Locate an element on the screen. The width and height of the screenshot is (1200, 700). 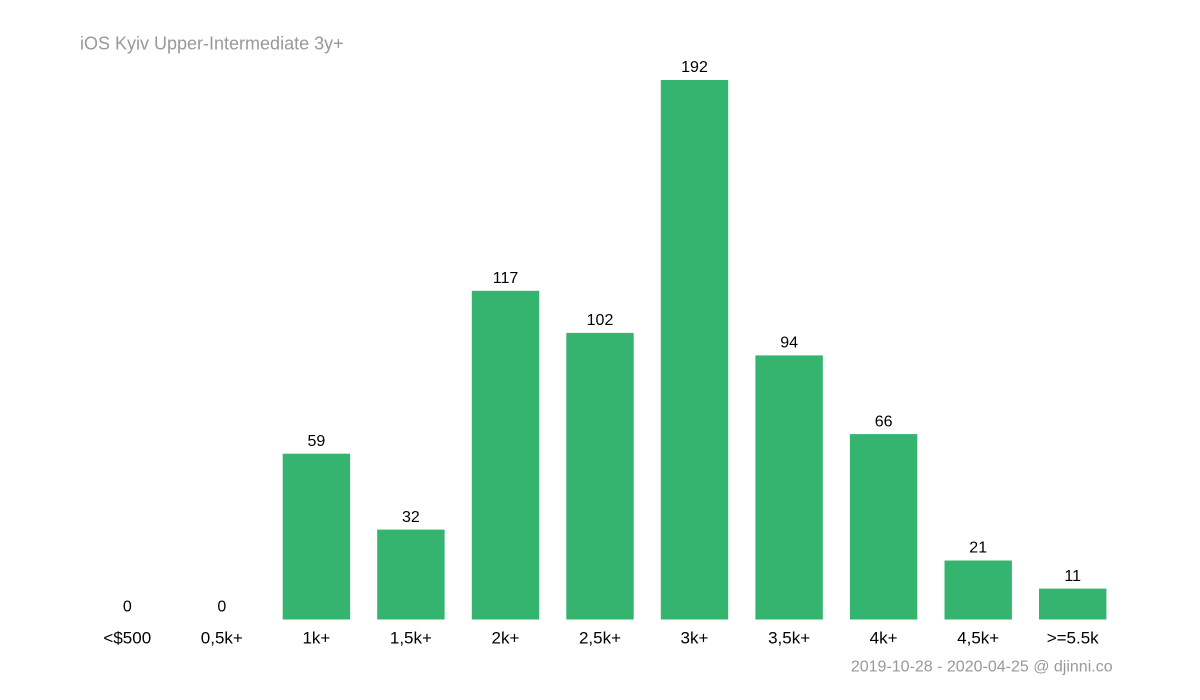
svg-text: 117 is located at coordinates (506, 278).